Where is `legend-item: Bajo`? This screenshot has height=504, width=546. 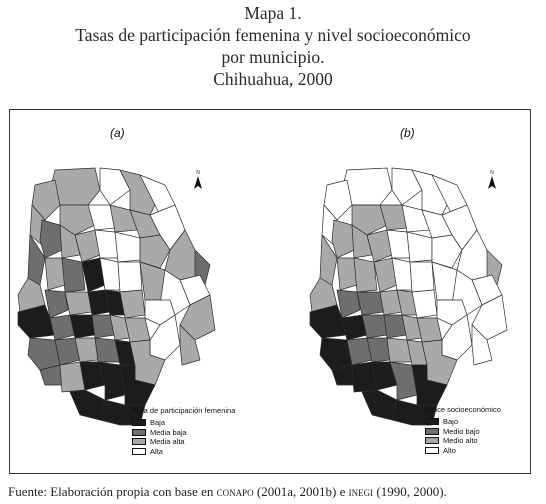
legend-item: Bajo is located at coordinates (463, 422).